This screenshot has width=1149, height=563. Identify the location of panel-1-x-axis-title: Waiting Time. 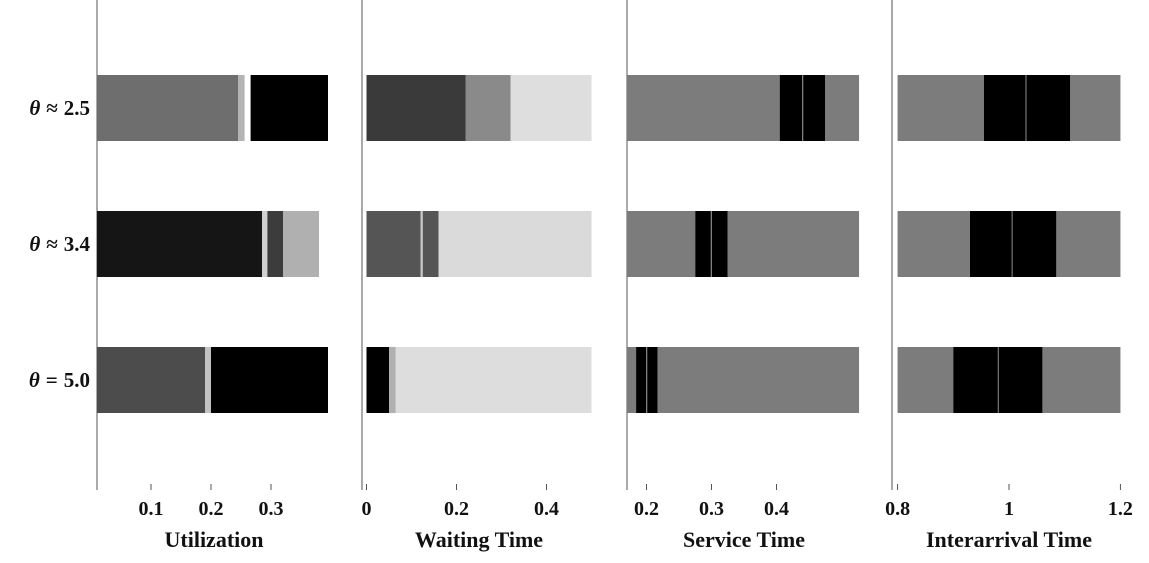
(479, 539).